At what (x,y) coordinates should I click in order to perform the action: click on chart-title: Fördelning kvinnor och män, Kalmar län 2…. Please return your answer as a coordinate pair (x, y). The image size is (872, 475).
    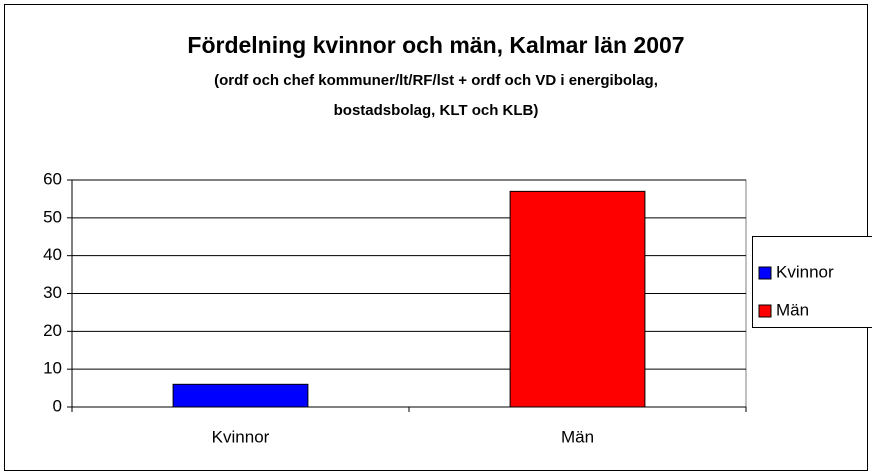
    Looking at the image, I should click on (435, 45).